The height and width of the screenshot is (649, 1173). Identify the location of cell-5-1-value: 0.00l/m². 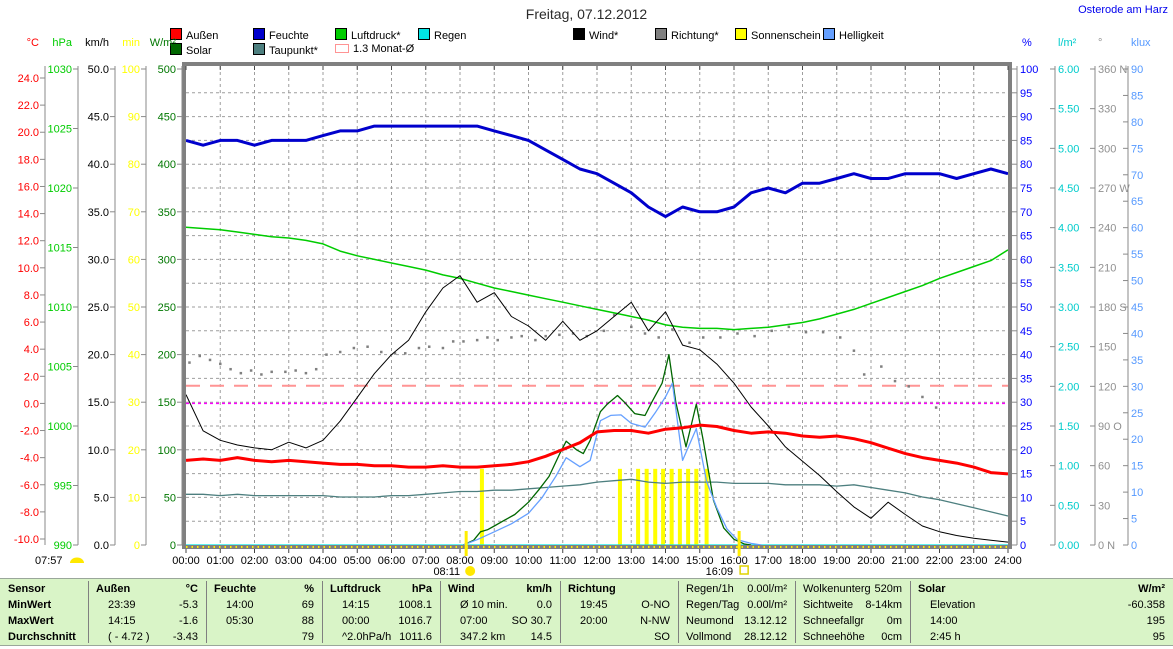
(767, 605).